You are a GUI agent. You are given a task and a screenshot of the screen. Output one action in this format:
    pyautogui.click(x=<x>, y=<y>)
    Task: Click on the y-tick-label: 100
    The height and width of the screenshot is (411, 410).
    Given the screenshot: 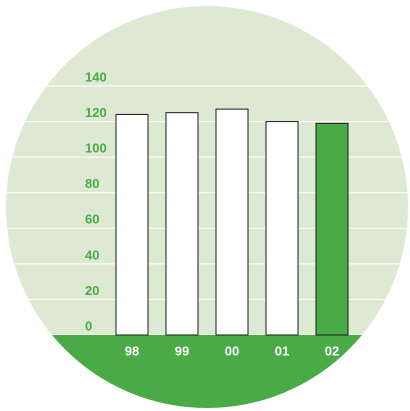 What is the action you would take?
    pyautogui.click(x=96, y=148)
    